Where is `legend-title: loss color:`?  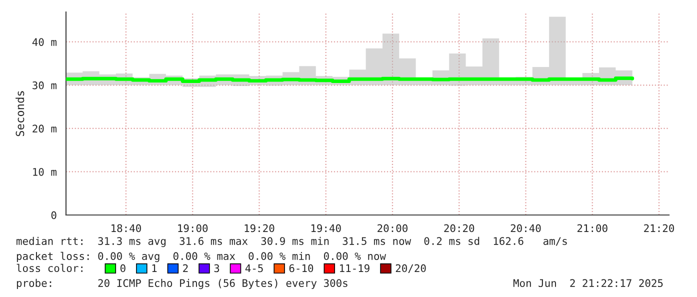
legend-title: loss color: is located at coordinates (49, 268).